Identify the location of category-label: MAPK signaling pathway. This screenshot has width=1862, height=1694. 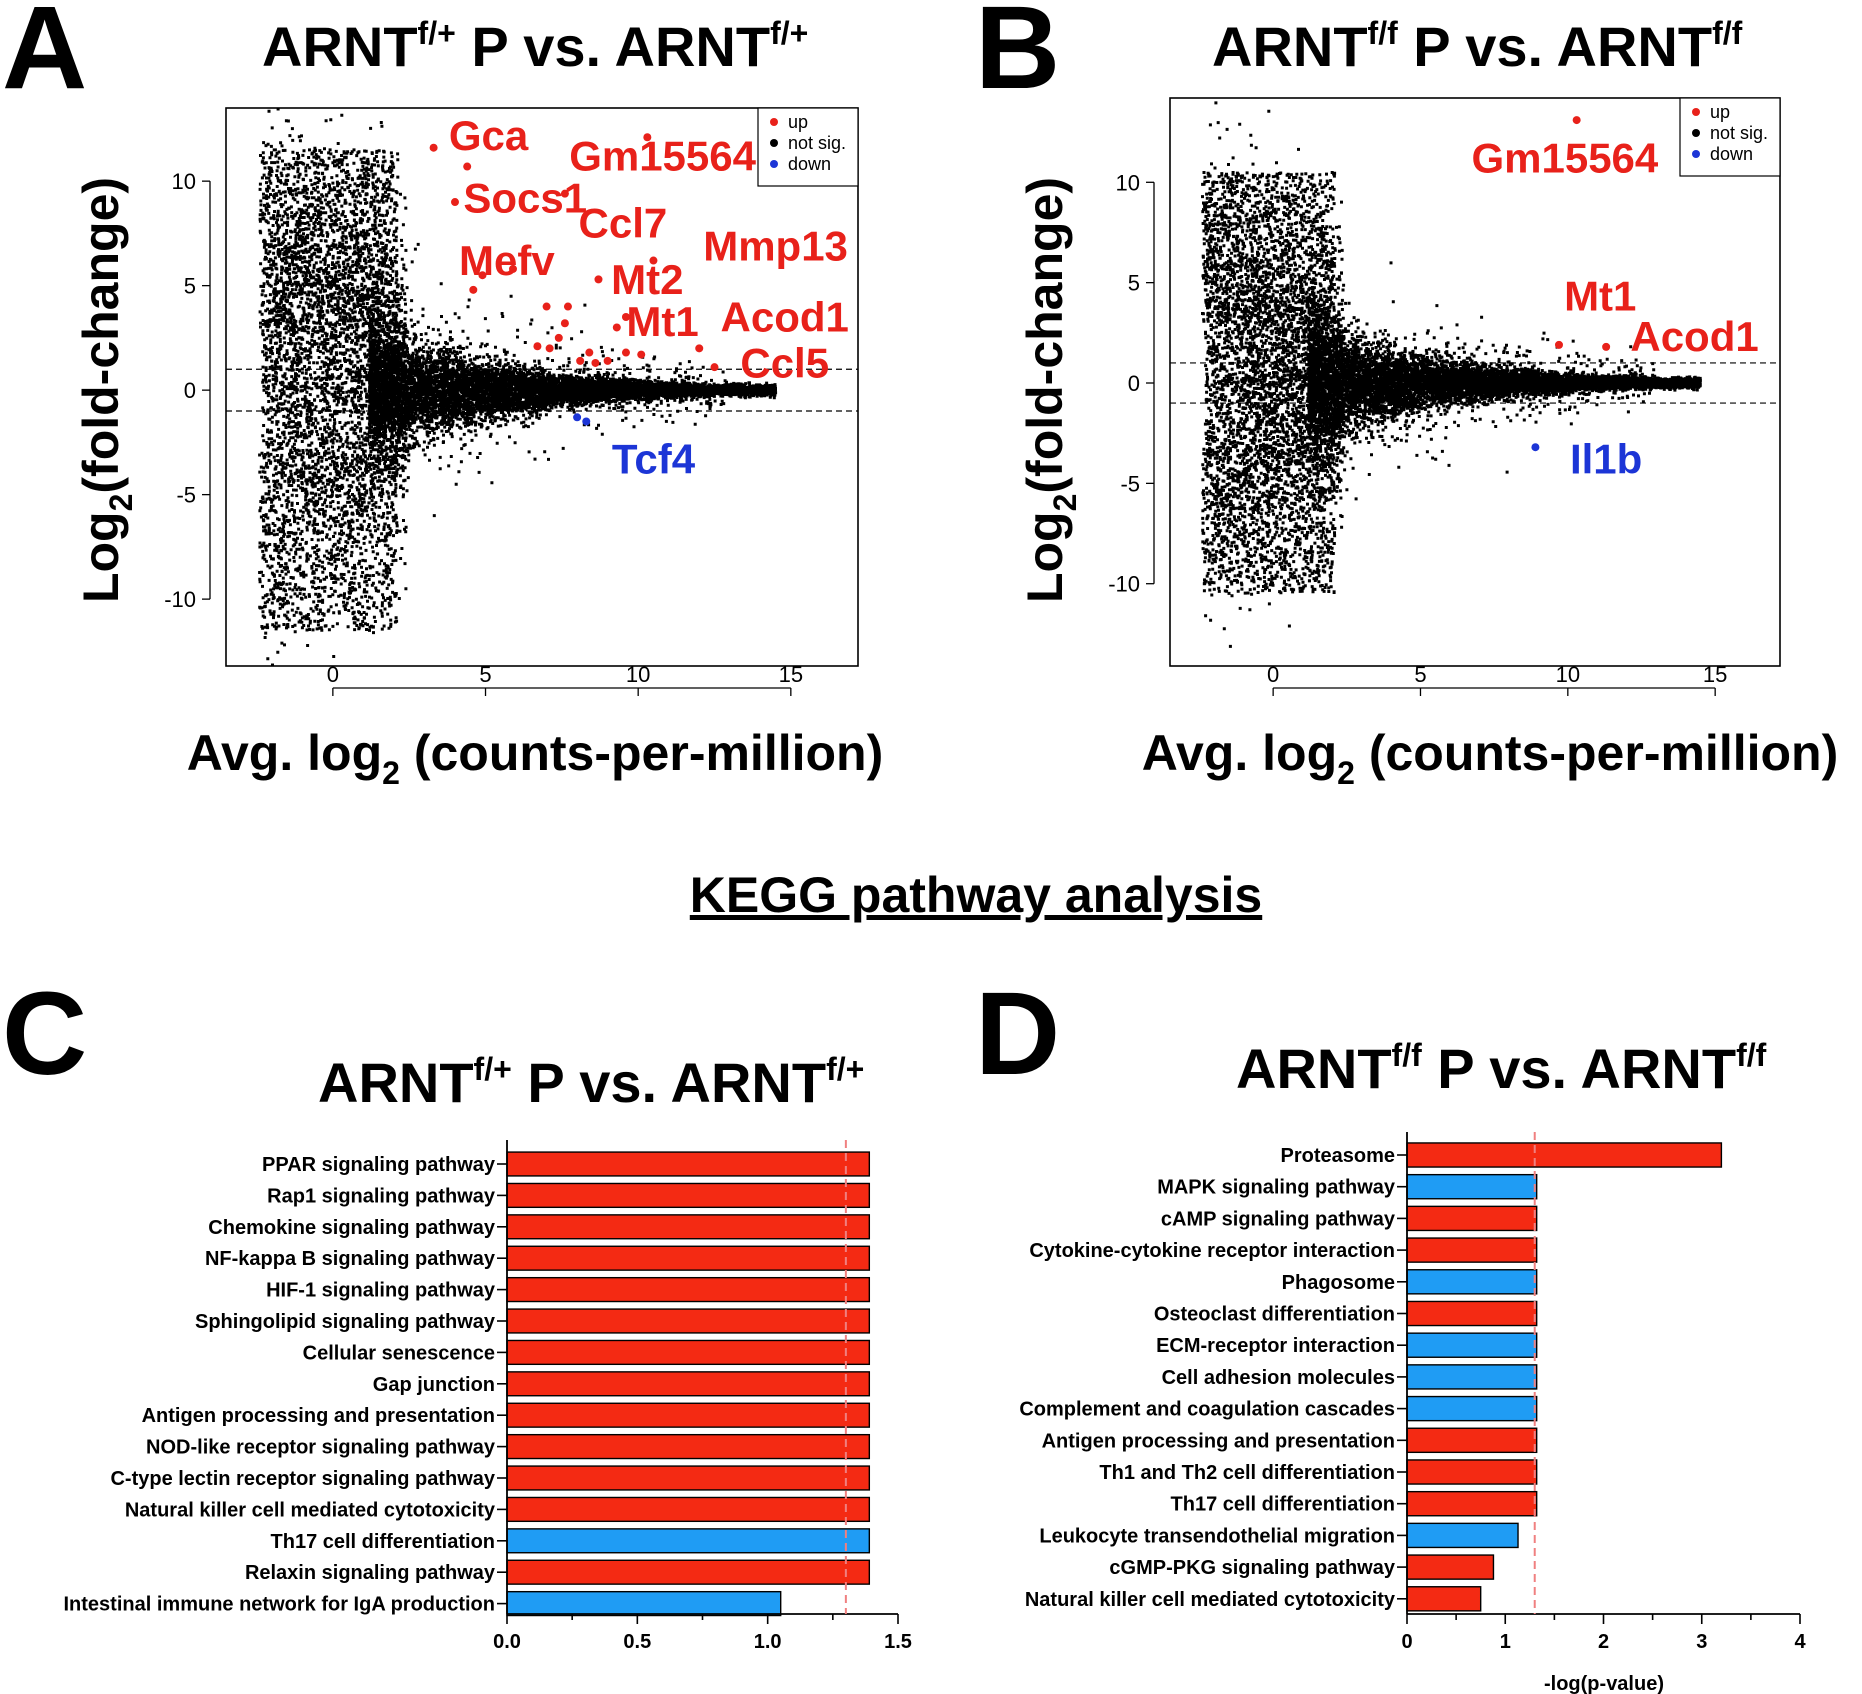
(1276, 1188).